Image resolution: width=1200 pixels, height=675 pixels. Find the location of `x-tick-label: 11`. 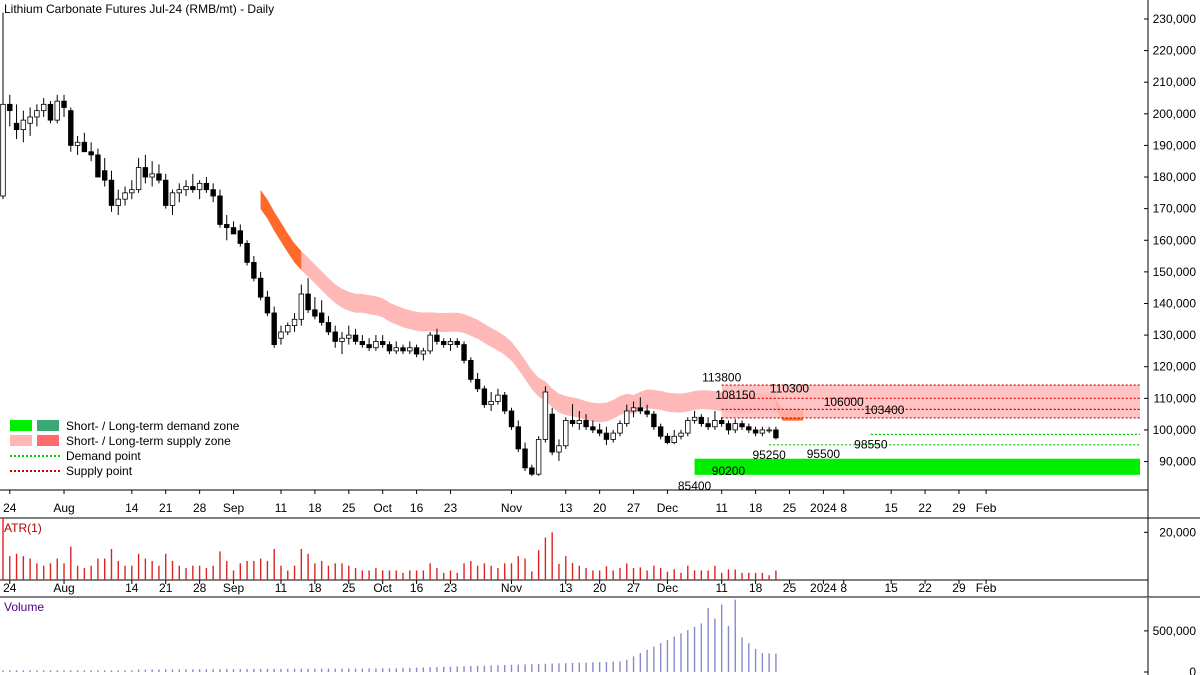

x-tick-label: 11 is located at coordinates (281, 508).